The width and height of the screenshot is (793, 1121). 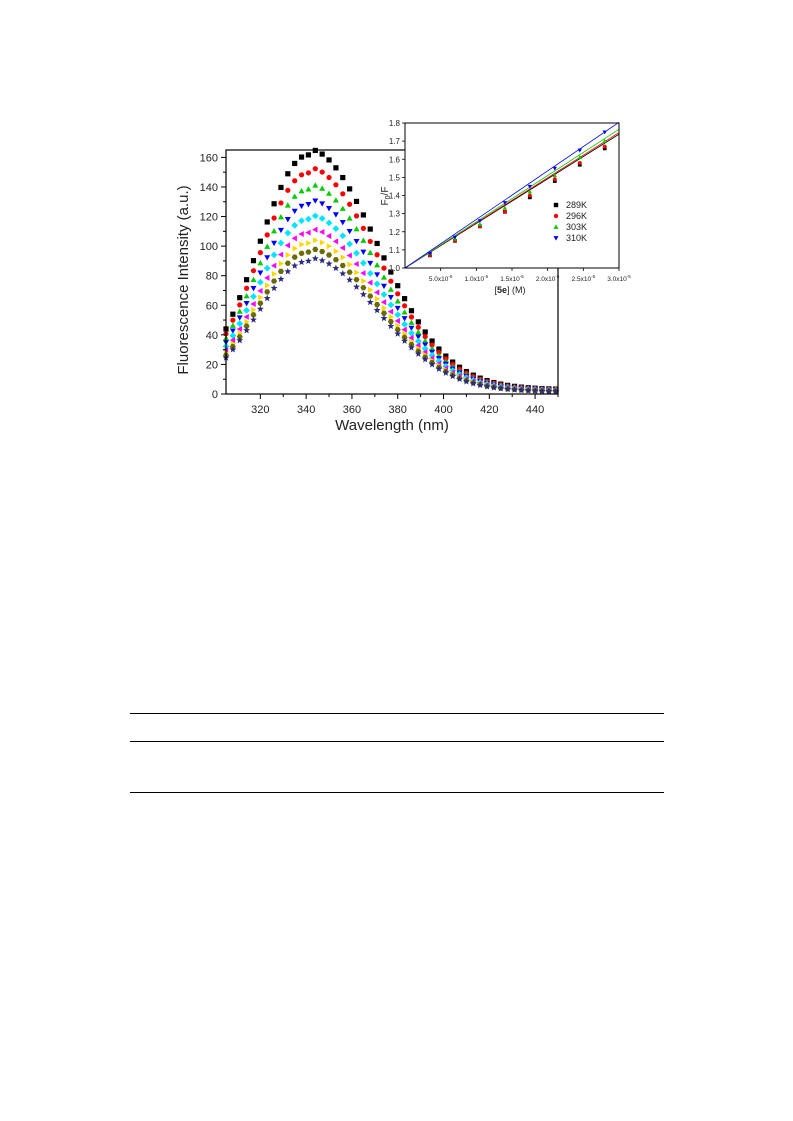 I want to click on main-plot-frame, so click(x=392, y=272).